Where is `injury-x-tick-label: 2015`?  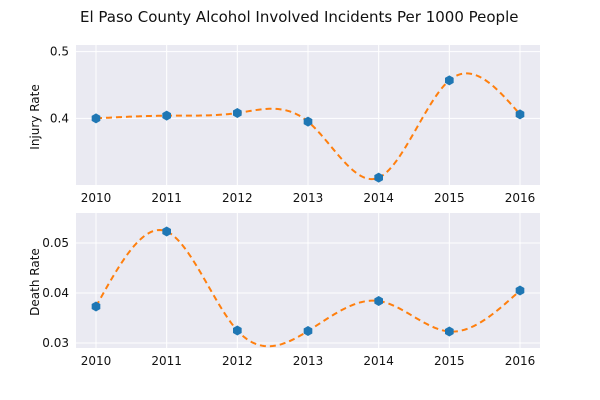
injury-x-tick-label: 2015 is located at coordinates (449, 198).